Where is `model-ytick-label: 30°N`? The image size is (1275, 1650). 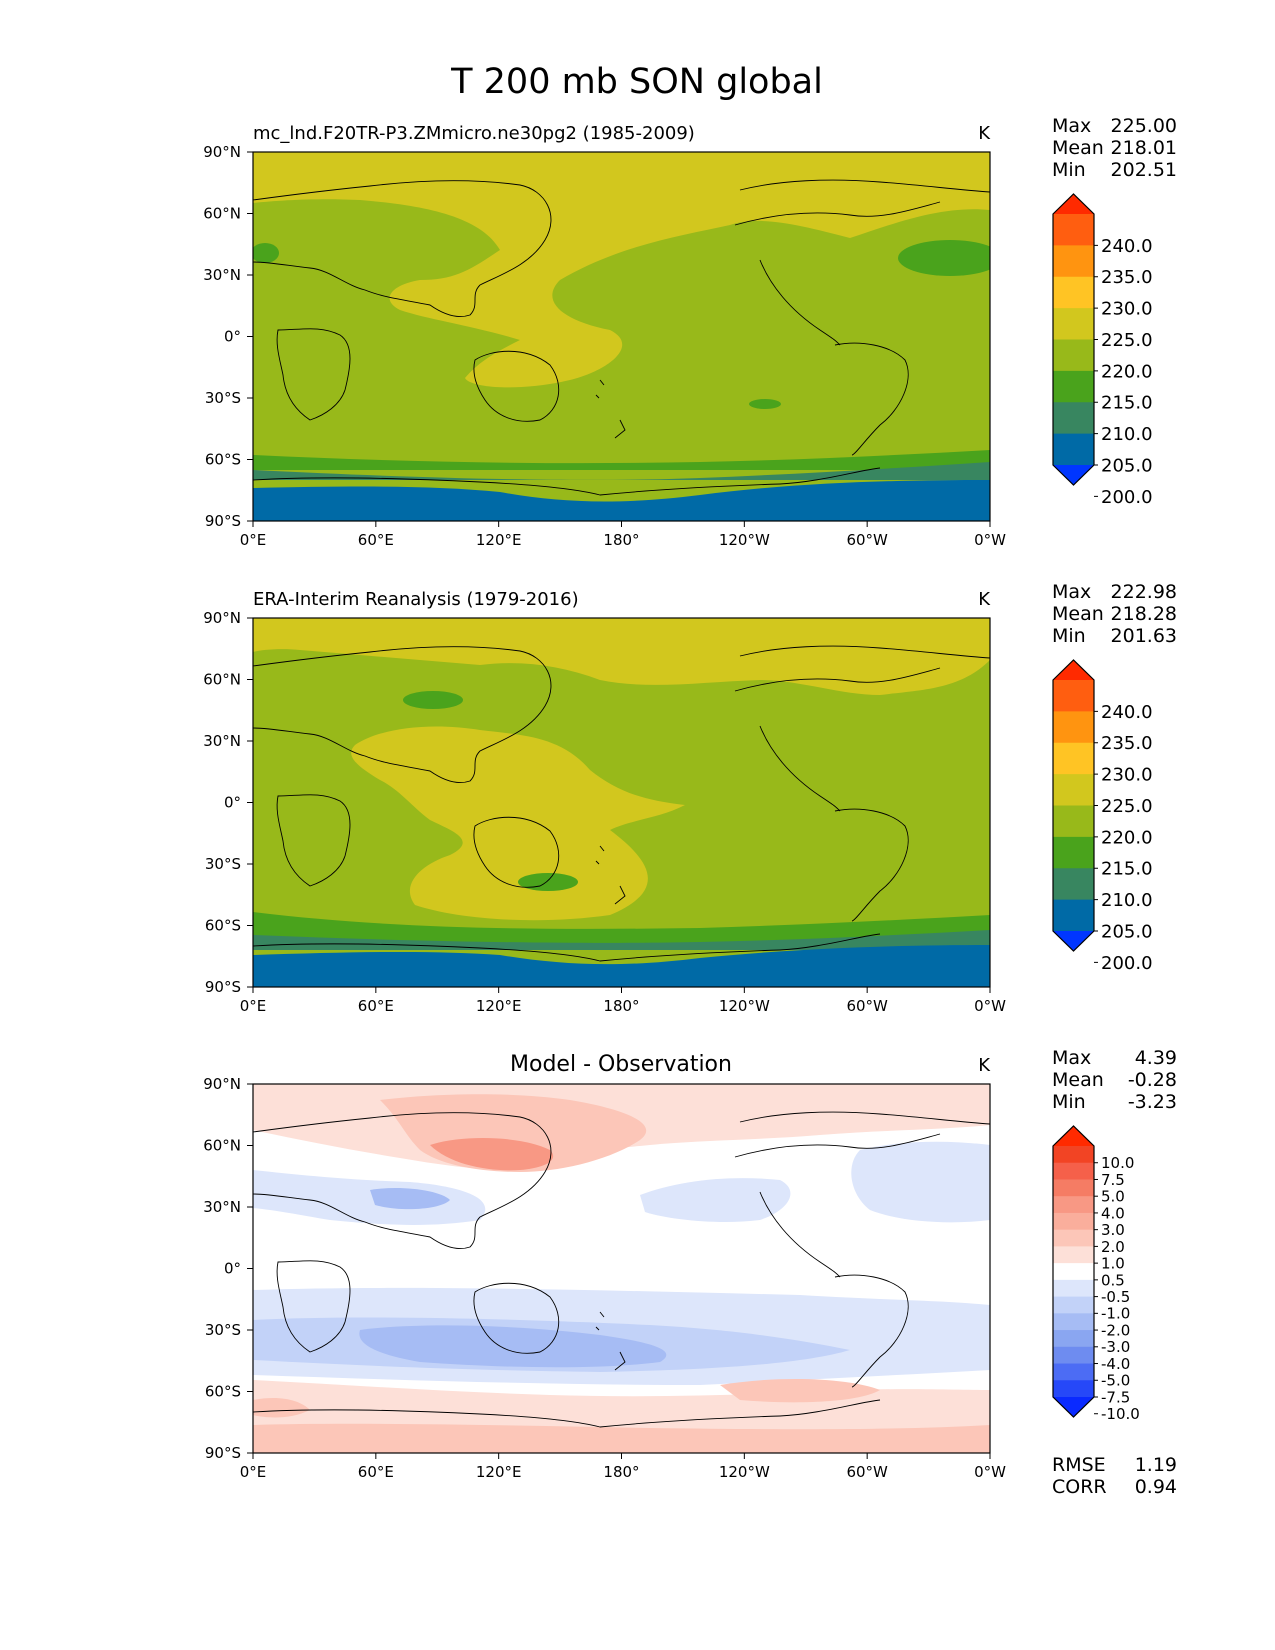 model-ytick-label: 30°N is located at coordinates (222, 275).